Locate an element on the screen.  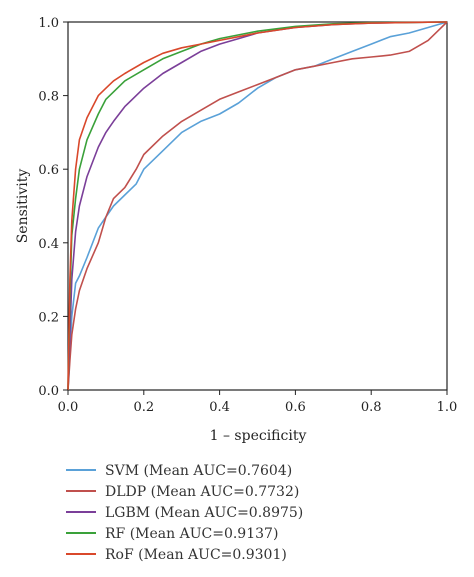
legend-label-rof: RoF (Mean AUC=0.9301) is located at coordinates (196, 555).